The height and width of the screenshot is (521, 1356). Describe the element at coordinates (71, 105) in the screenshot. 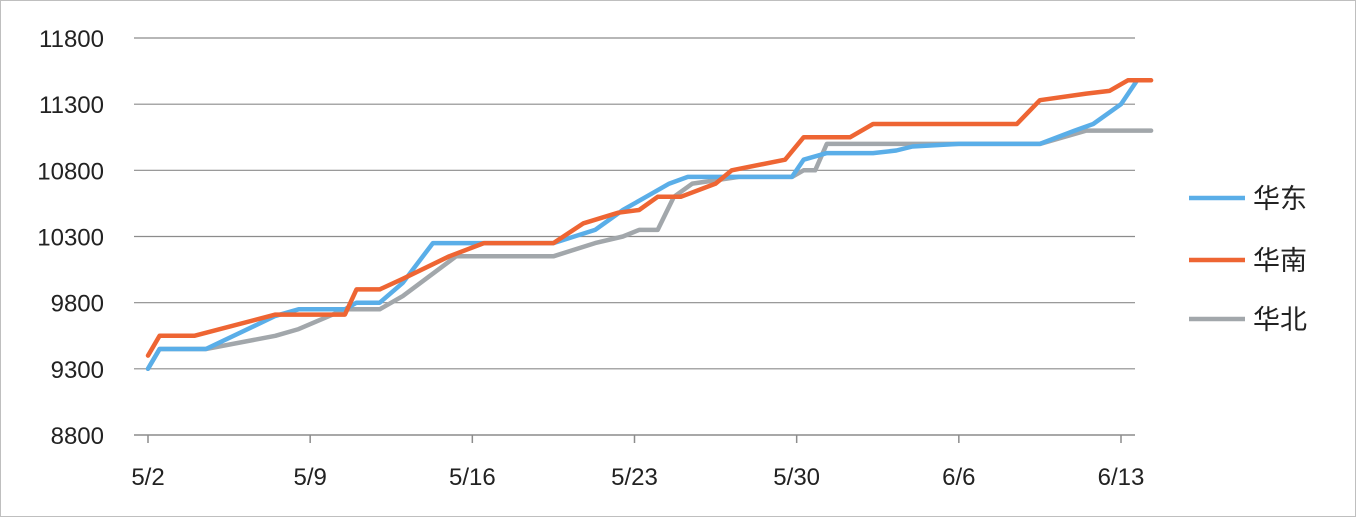

I see `y-tick-label: 11300` at that location.